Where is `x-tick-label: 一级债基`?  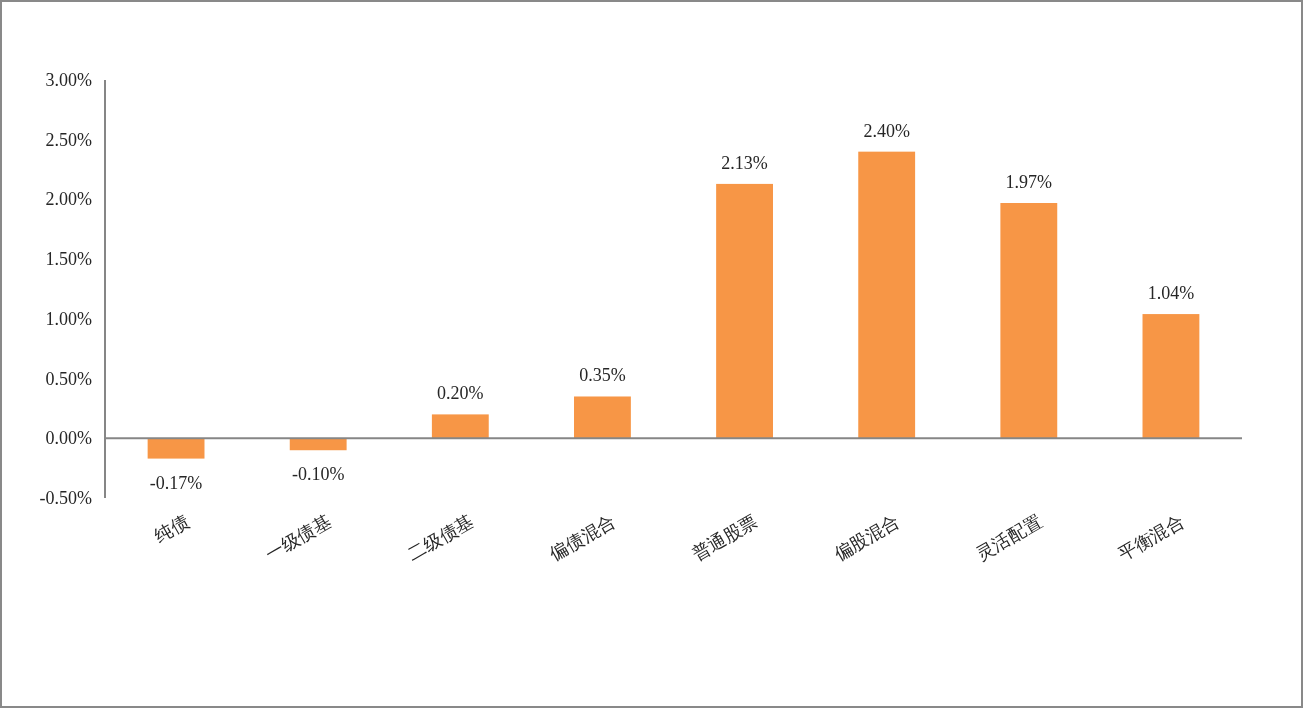
x-tick-label: 一级债基 is located at coordinates (298, 538).